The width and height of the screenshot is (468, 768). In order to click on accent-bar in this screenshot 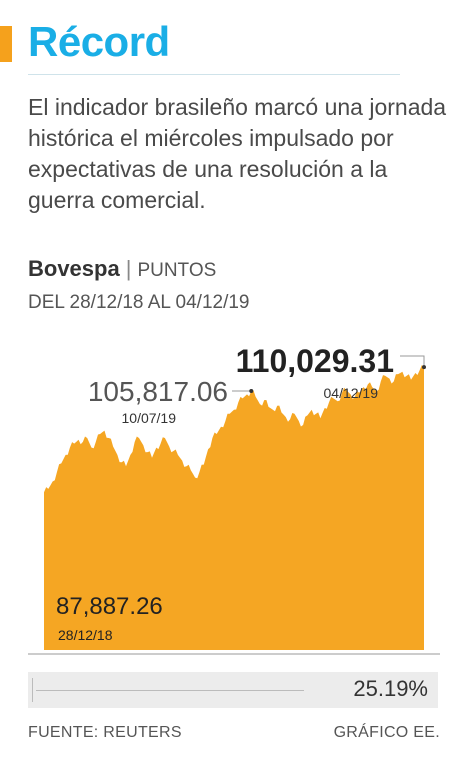, I will do `click(6, 44)`.